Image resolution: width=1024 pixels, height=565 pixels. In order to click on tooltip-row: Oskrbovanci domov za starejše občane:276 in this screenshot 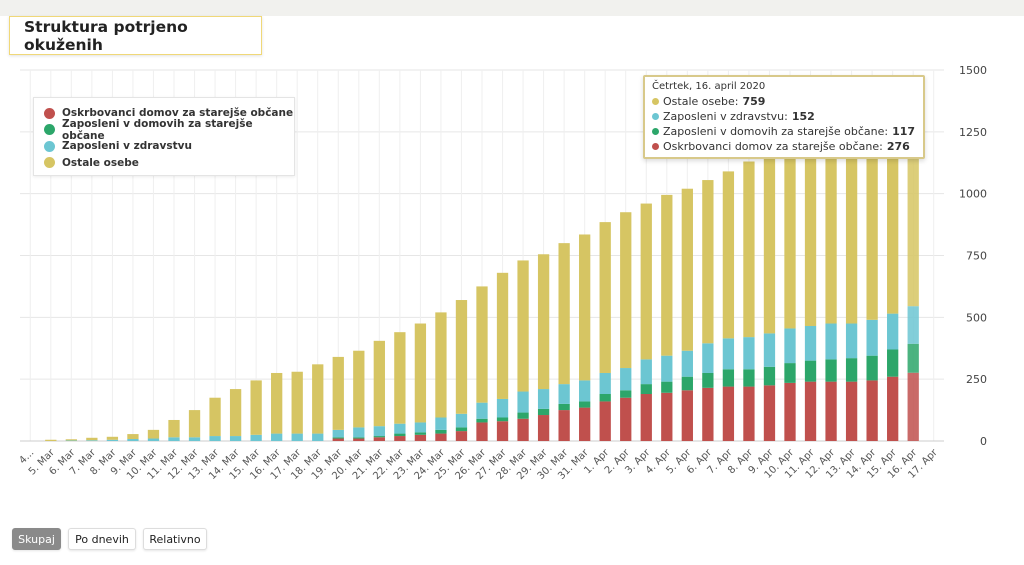, I will do `click(787, 146)`.